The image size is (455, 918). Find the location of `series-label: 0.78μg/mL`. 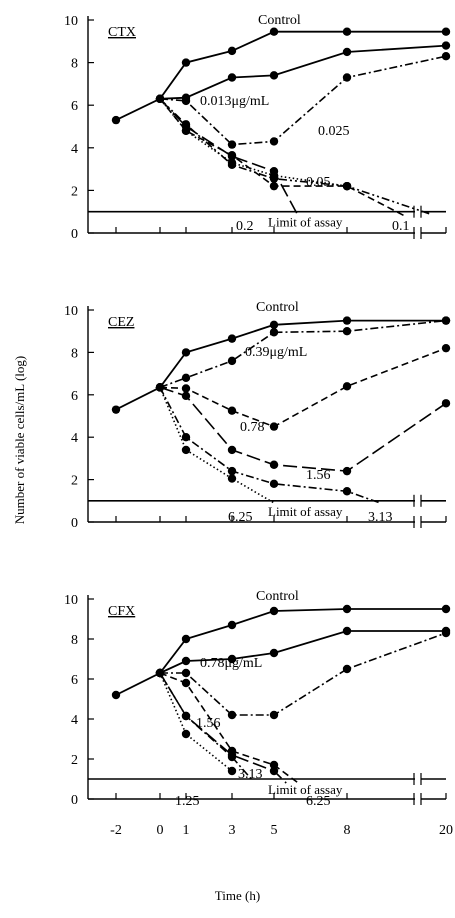

series-label: 0.78μg/mL is located at coordinates (231, 663).